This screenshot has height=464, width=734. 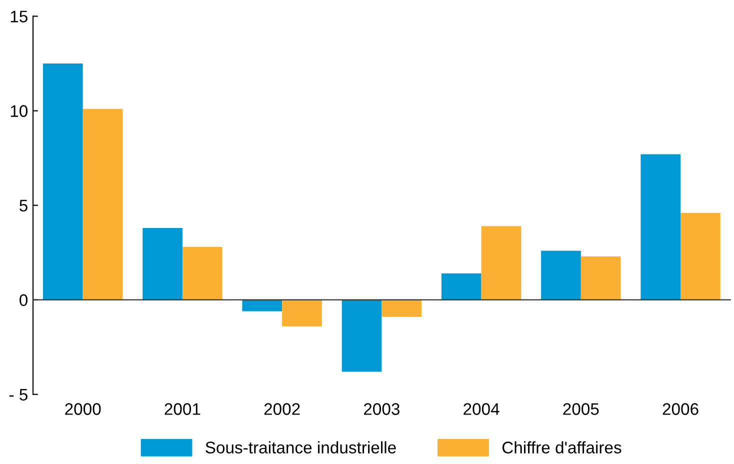 What do you see at coordinates (18, 394) in the screenshot?
I see `y-tick-label: - 5` at bounding box center [18, 394].